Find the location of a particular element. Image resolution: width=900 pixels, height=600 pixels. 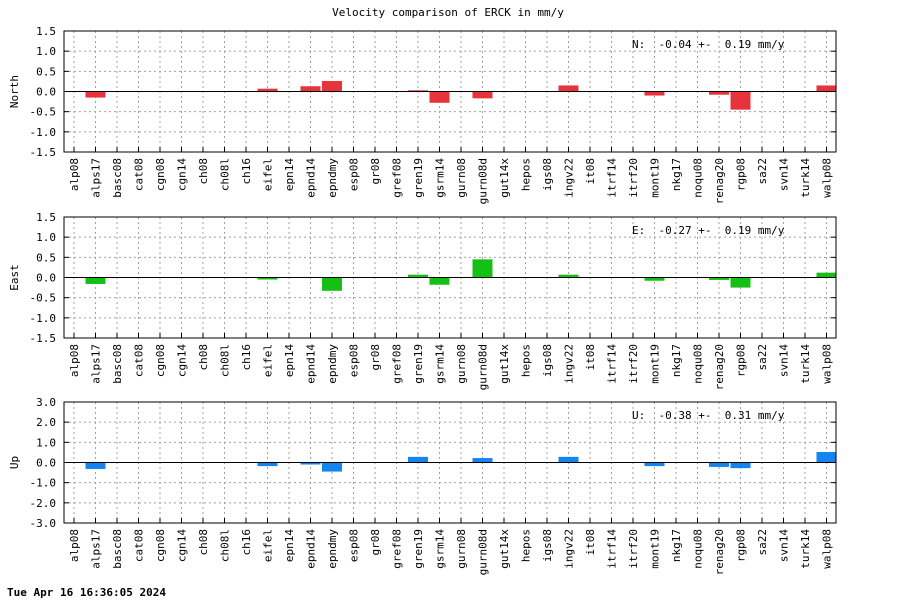

y-tick-label: 0.5 is located at coordinates (46, 257).